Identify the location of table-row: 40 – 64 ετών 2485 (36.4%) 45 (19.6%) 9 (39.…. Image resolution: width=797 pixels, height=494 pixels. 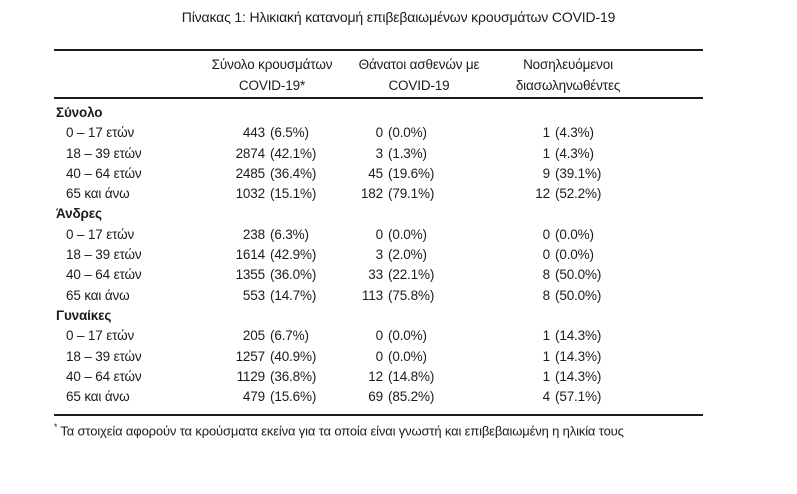
(378, 174).